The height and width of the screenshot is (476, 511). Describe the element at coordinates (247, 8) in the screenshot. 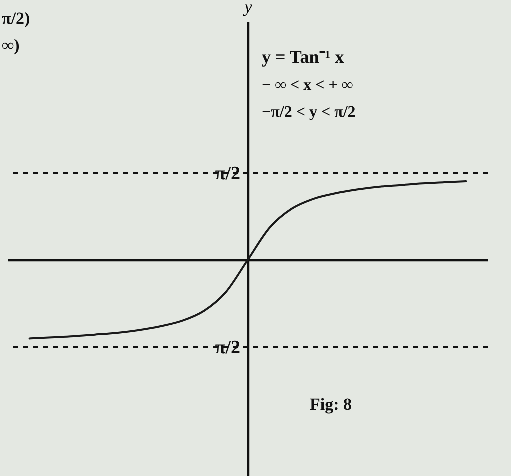

I see `y-axis-title: y` at that location.